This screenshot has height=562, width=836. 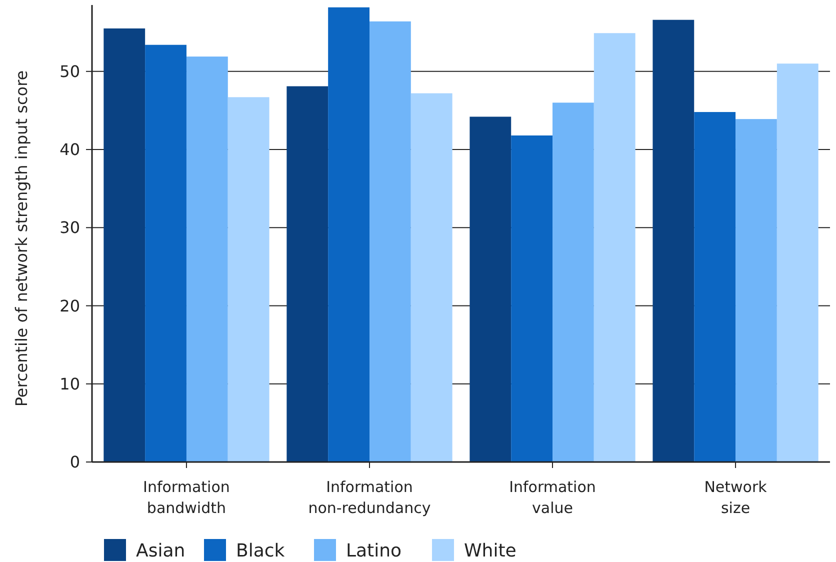 What do you see at coordinates (186, 497) in the screenshot?
I see `x-tick-label: Information bandwidth` at bounding box center [186, 497].